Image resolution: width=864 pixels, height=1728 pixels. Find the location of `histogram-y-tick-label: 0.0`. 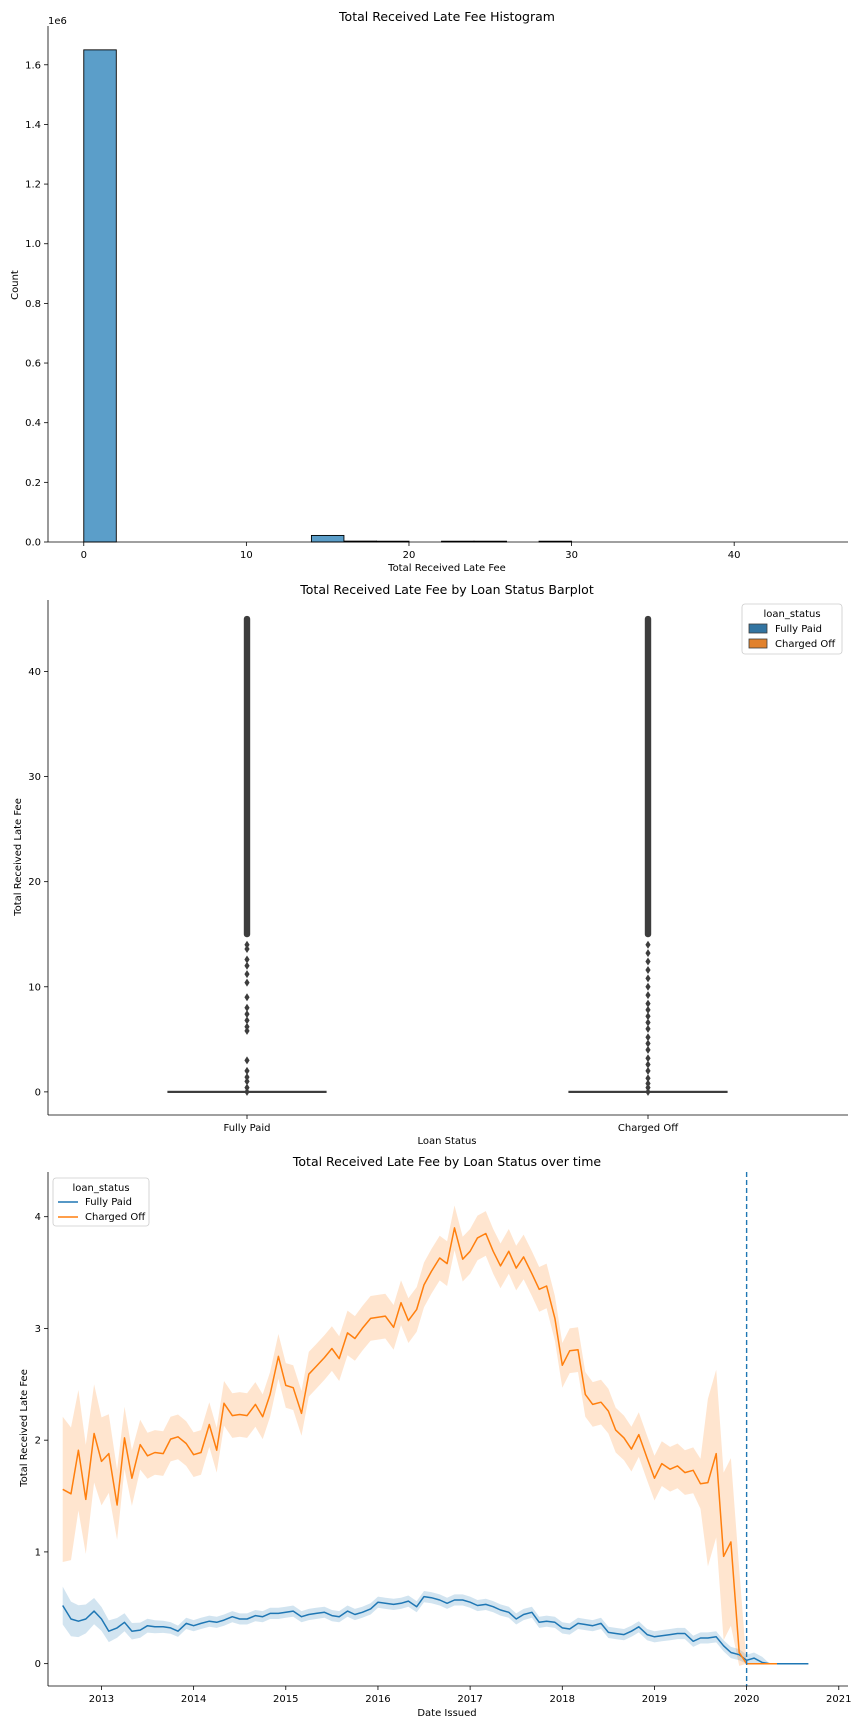

histogram-y-tick-label: 0.0 is located at coordinates (33, 543).